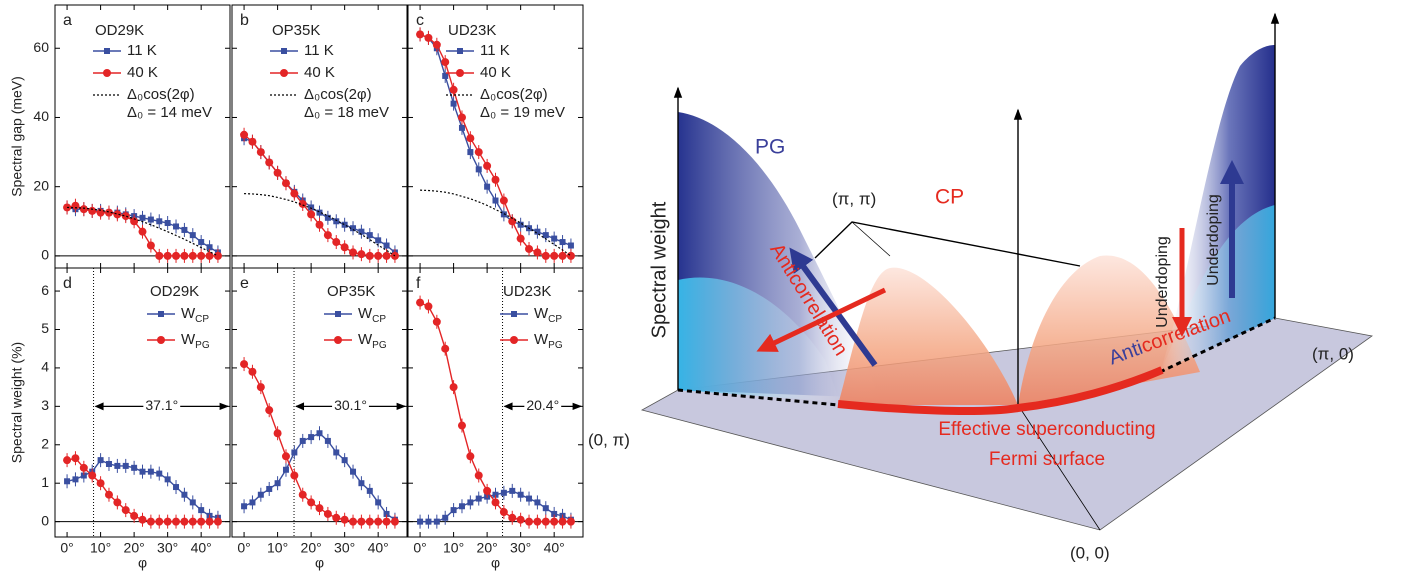 The image size is (1401, 574). Describe the element at coordinates (821, 319) in the screenshot. I see `arrow-red` at that location.